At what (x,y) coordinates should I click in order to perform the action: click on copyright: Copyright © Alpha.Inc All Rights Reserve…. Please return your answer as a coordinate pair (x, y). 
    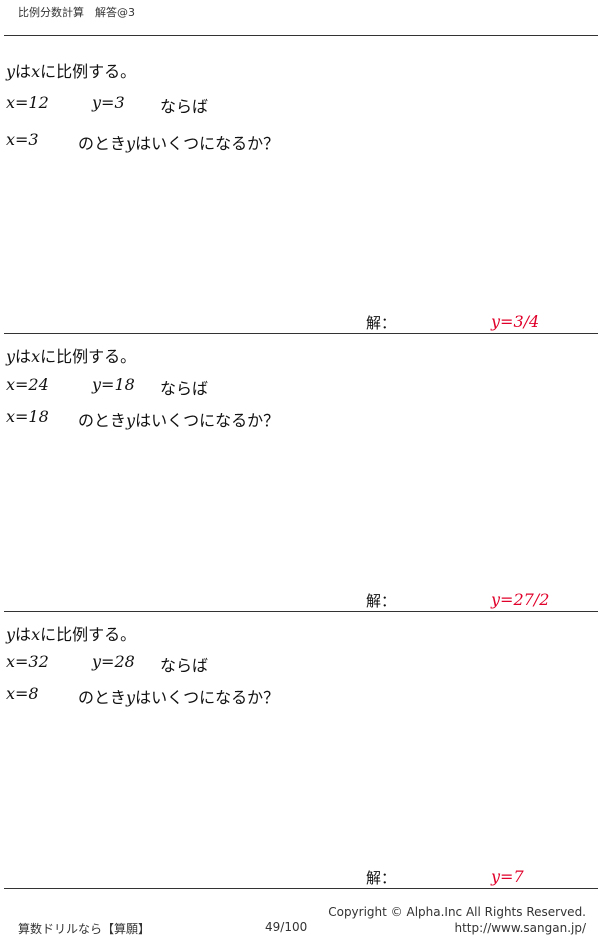
    Looking at the image, I should click on (457, 912).